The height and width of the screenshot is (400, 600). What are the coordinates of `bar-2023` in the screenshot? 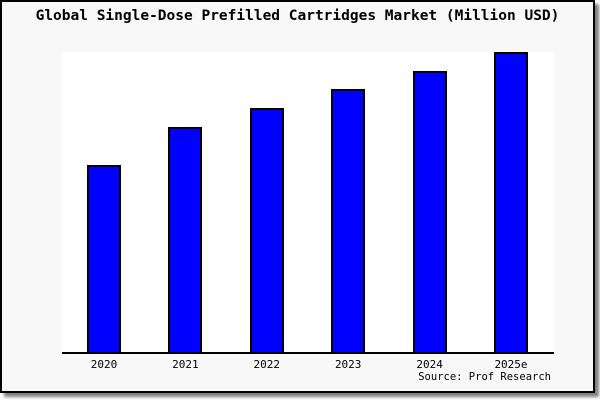 It's located at (348, 220).